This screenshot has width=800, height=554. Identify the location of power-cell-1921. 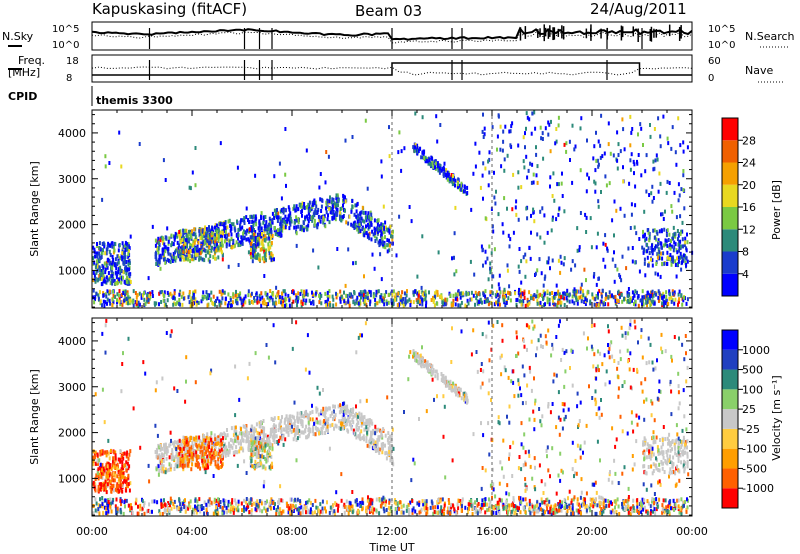
(96, 293).